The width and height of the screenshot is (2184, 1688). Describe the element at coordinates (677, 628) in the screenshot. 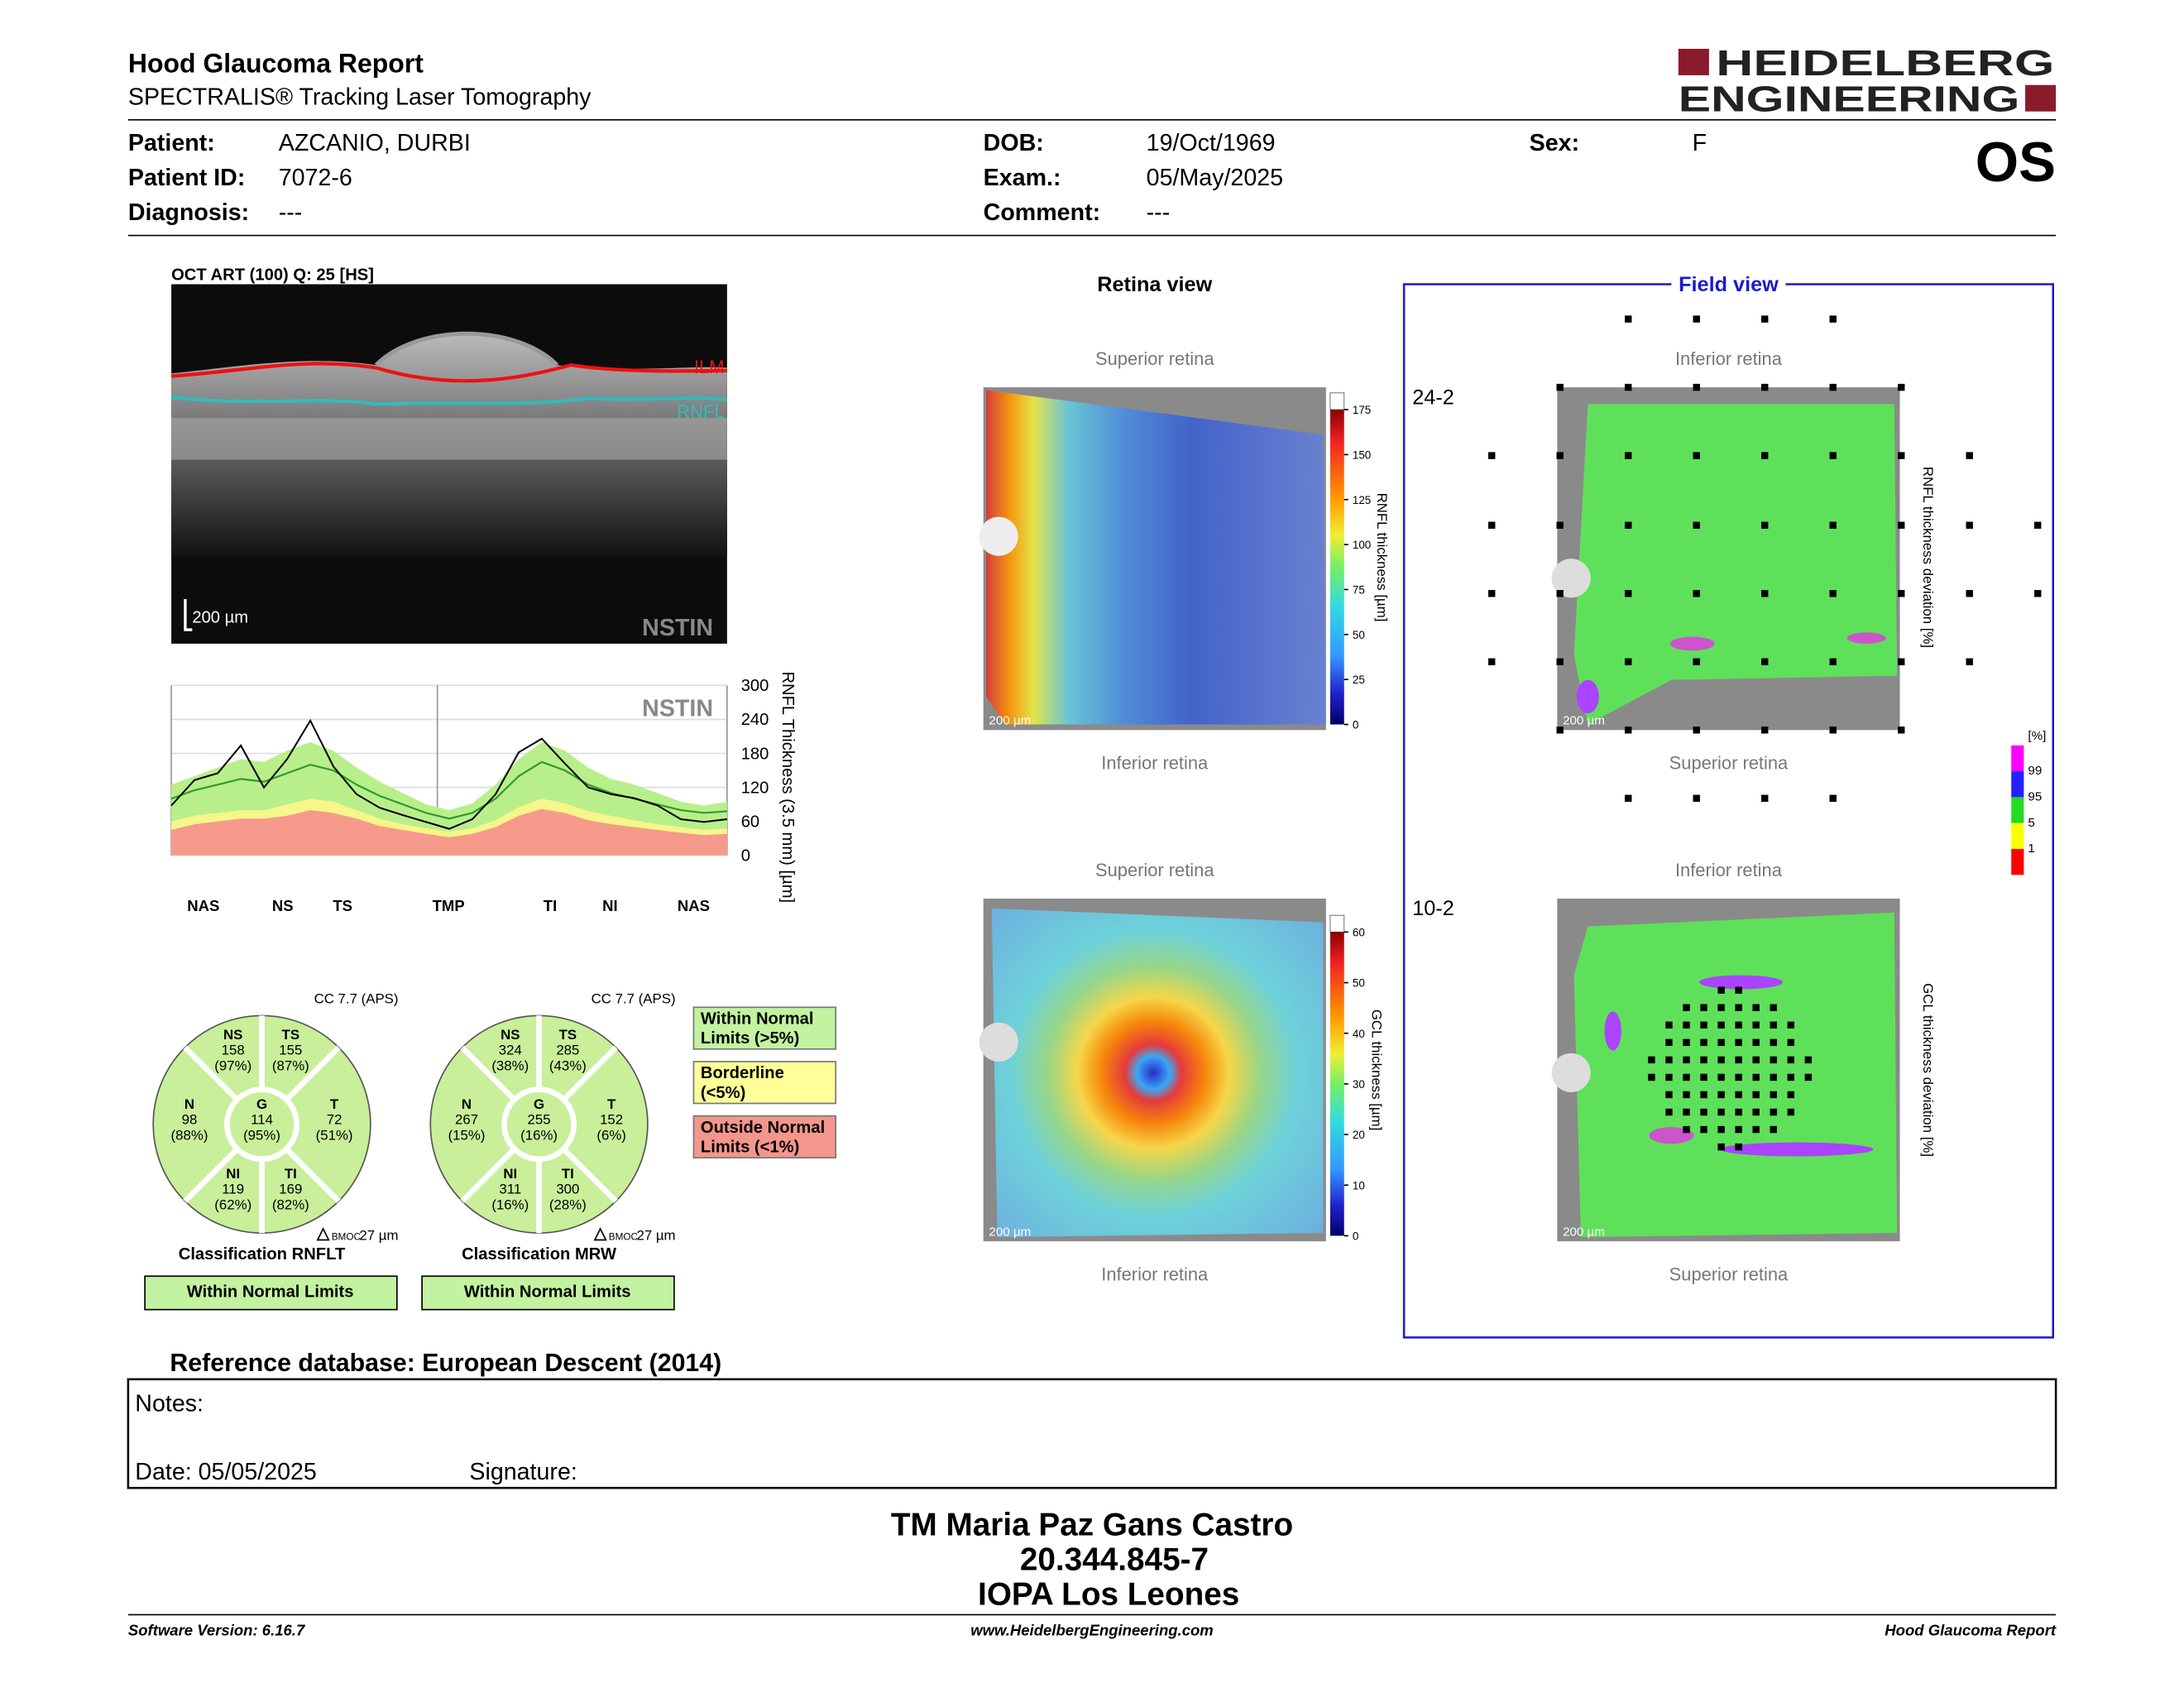

I see `oct-mode: NSTIN` at that location.